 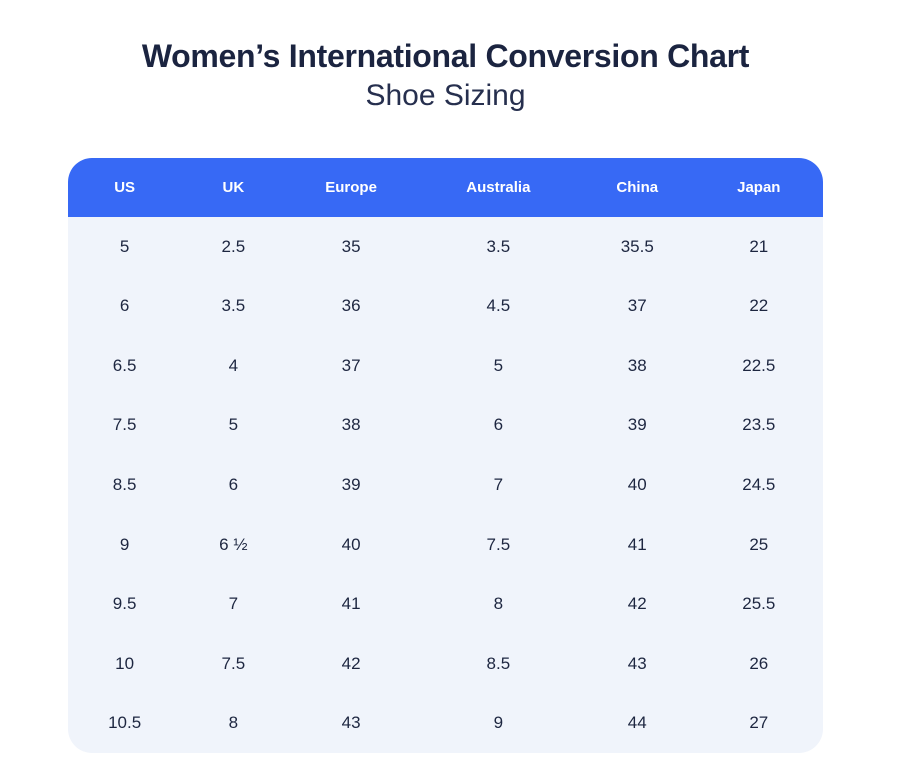 I want to click on table-header-row: US UK Europe Australia China Japan, so click(x=445, y=187).